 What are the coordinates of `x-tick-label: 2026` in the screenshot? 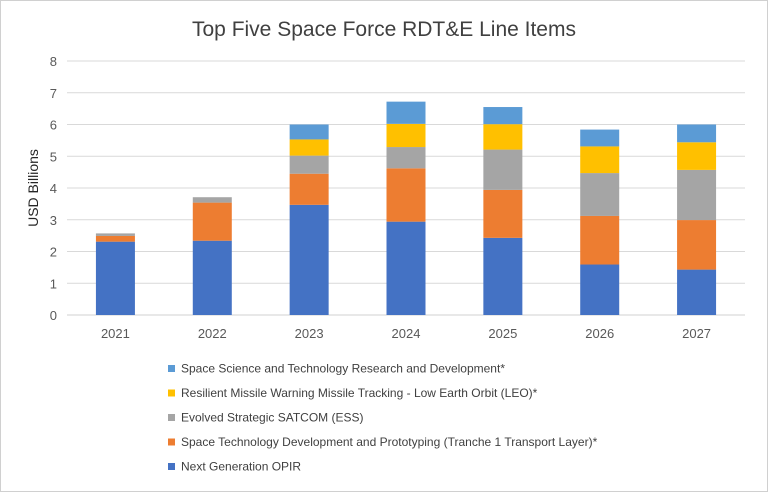 It's located at (599, 333).